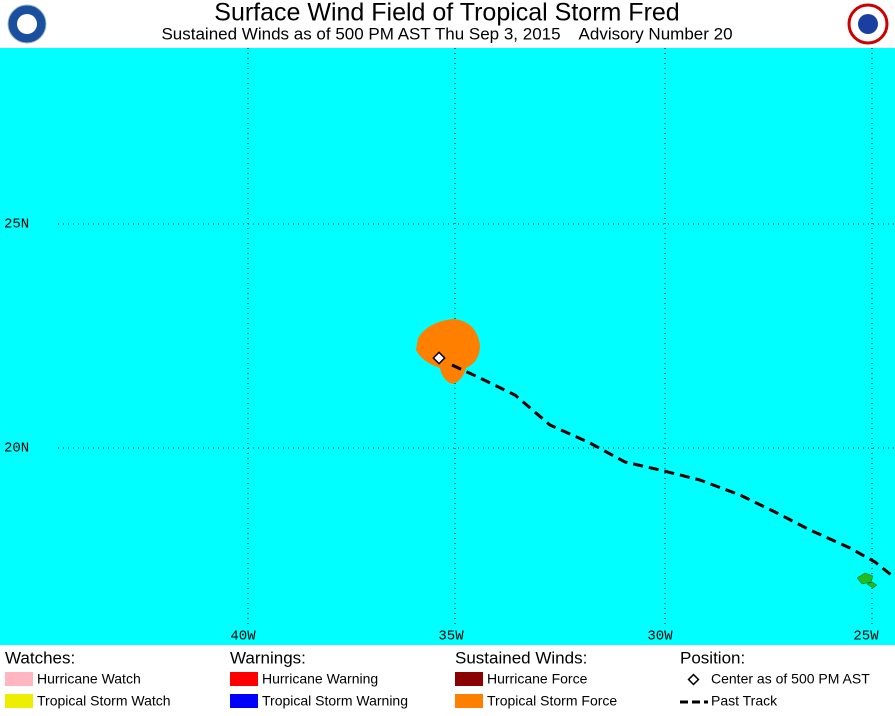 Image resolution: width=895 pixels, height=716 pixels. I want to click on legend-item: Center as of 500 PM AST, so click(790, 679).